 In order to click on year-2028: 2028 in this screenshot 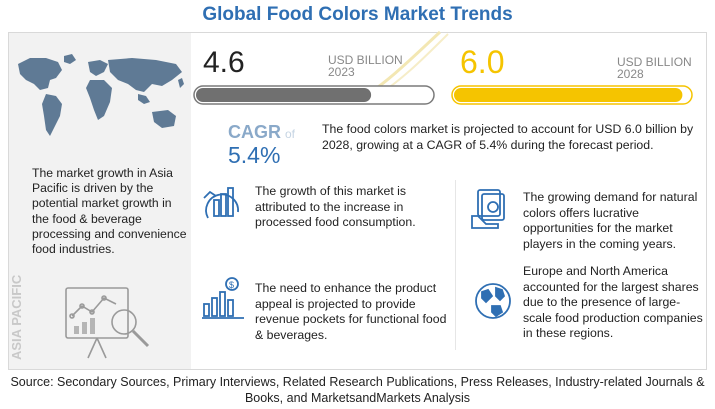, I will do `click(630, 74)`.